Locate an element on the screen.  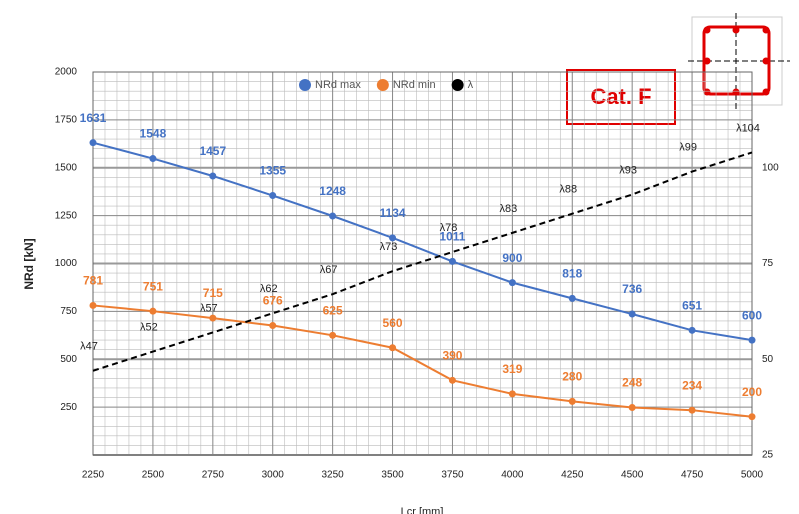
data-label: 900 is located at coordinates (512, 258).